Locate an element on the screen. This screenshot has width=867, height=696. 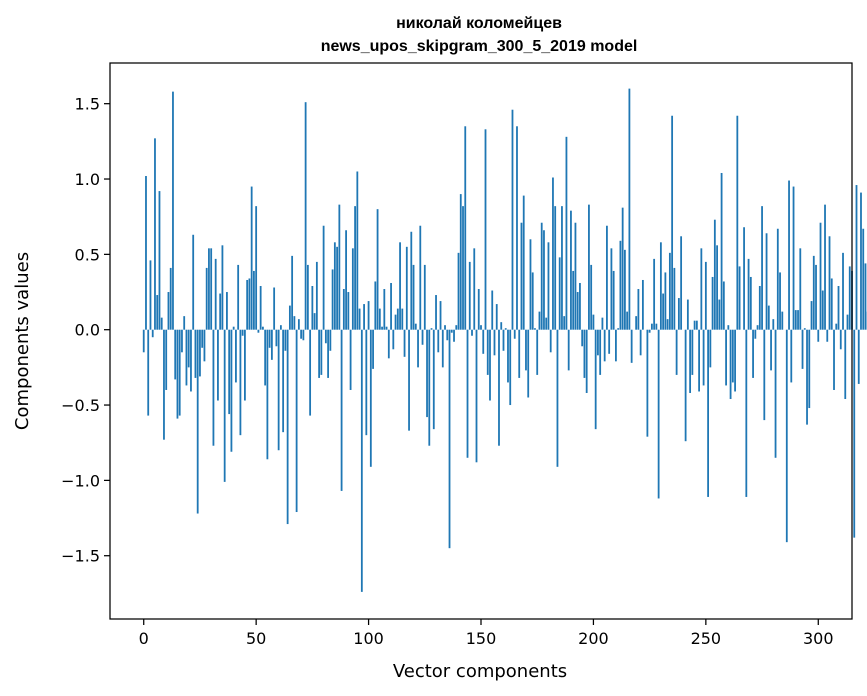
y-tick-label: 0.5 is located at coordinates (87, 254).